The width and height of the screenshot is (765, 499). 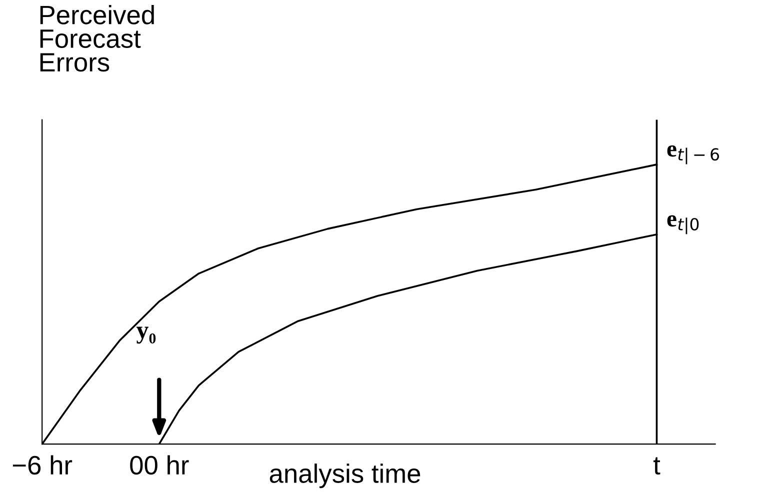 I want to click on x-tick-label: −6 hr, so click(x=42, y=465).